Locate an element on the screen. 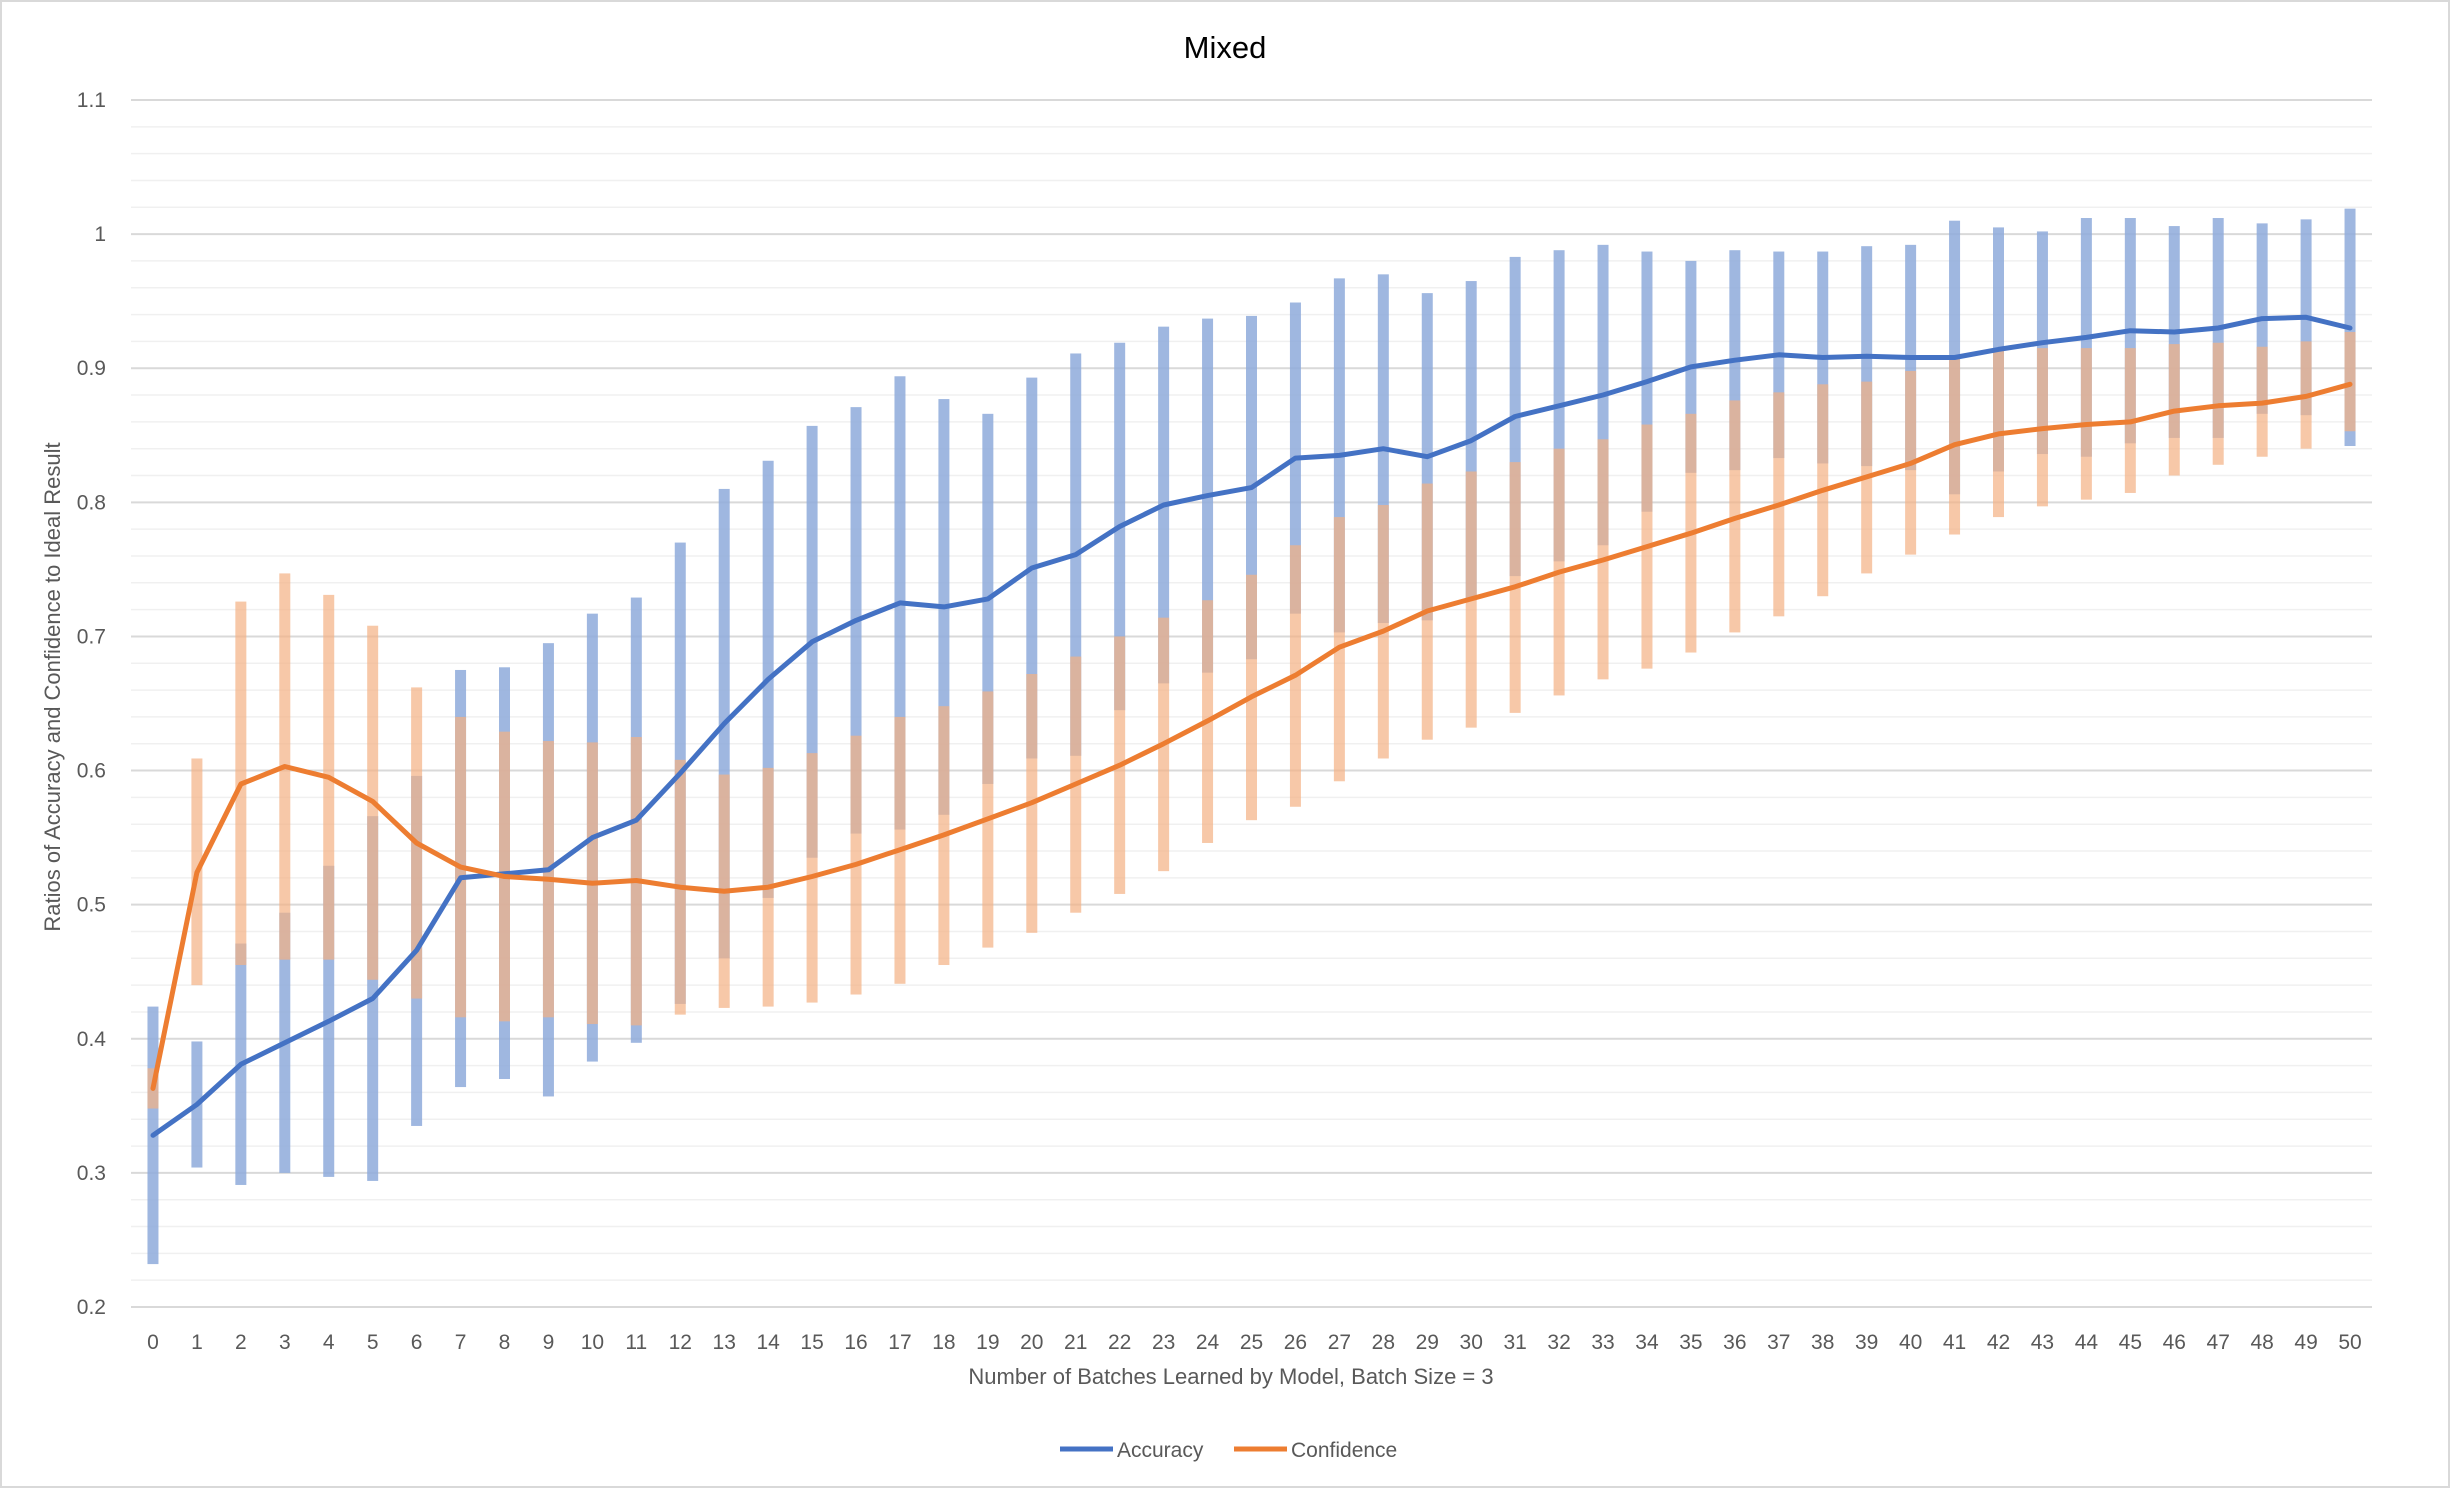 This screenshot has height=1488, width=2450. x-tick-label: 0 is located at coordinates (153, 1342).